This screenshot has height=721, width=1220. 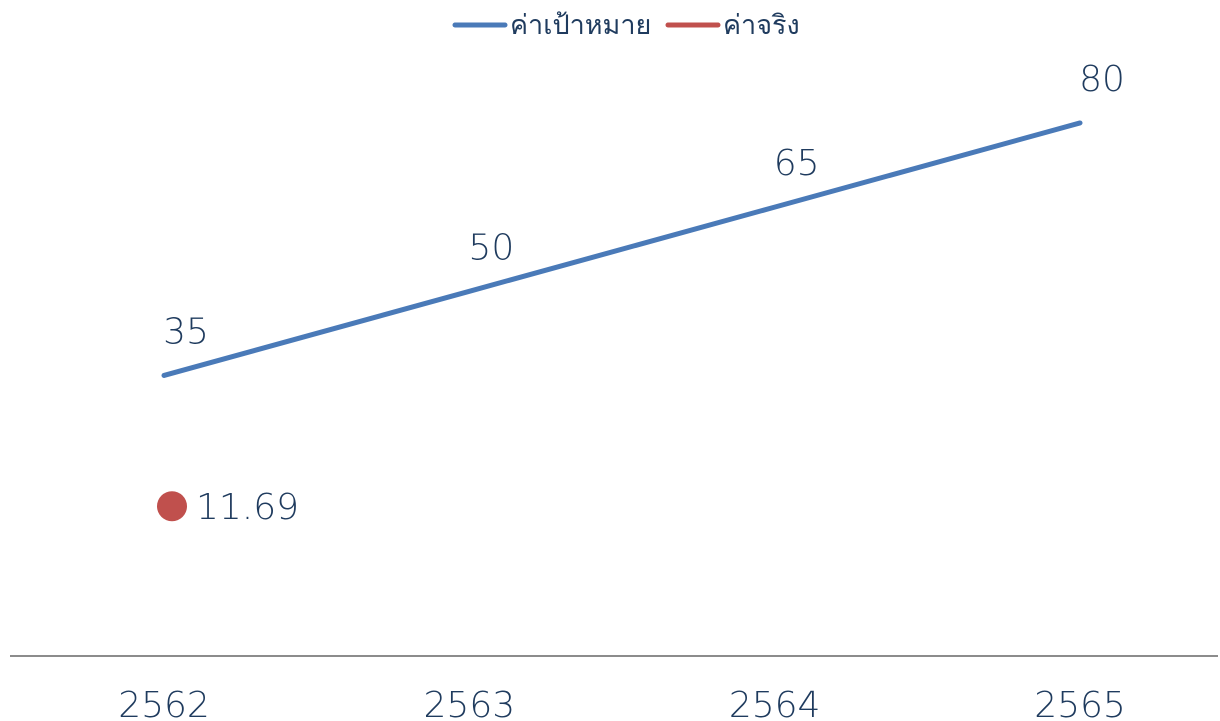 What do you see at coordinates (775, 703) in the screenshot?
I see `x-tick-label-2564: 2564` at bounding box center [775, 703].